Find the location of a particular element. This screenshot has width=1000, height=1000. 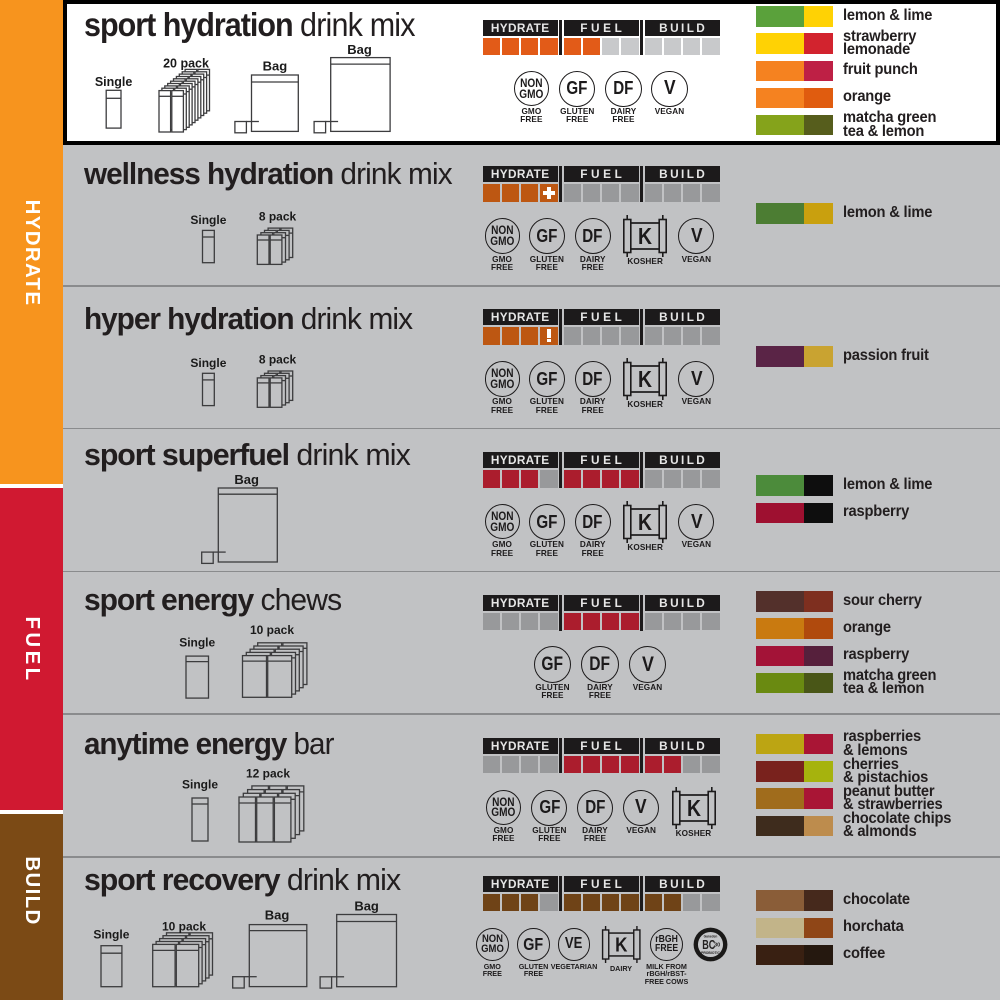

svg-text: Ganeden is located at coordinates (710, 936).